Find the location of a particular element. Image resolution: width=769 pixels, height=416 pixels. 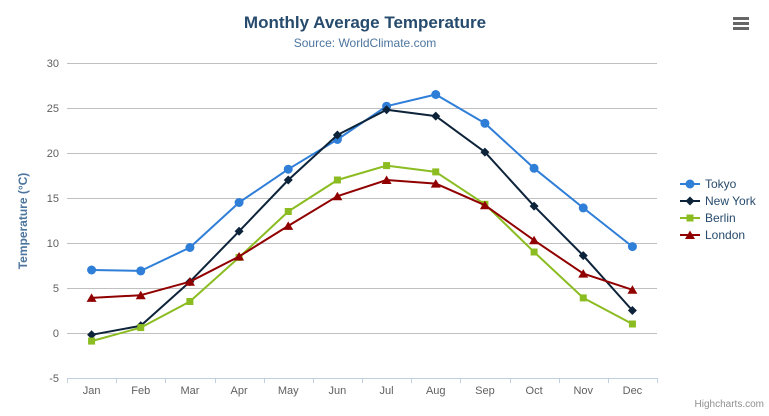

data-point-london-aug is located at coordinates (435, 183).